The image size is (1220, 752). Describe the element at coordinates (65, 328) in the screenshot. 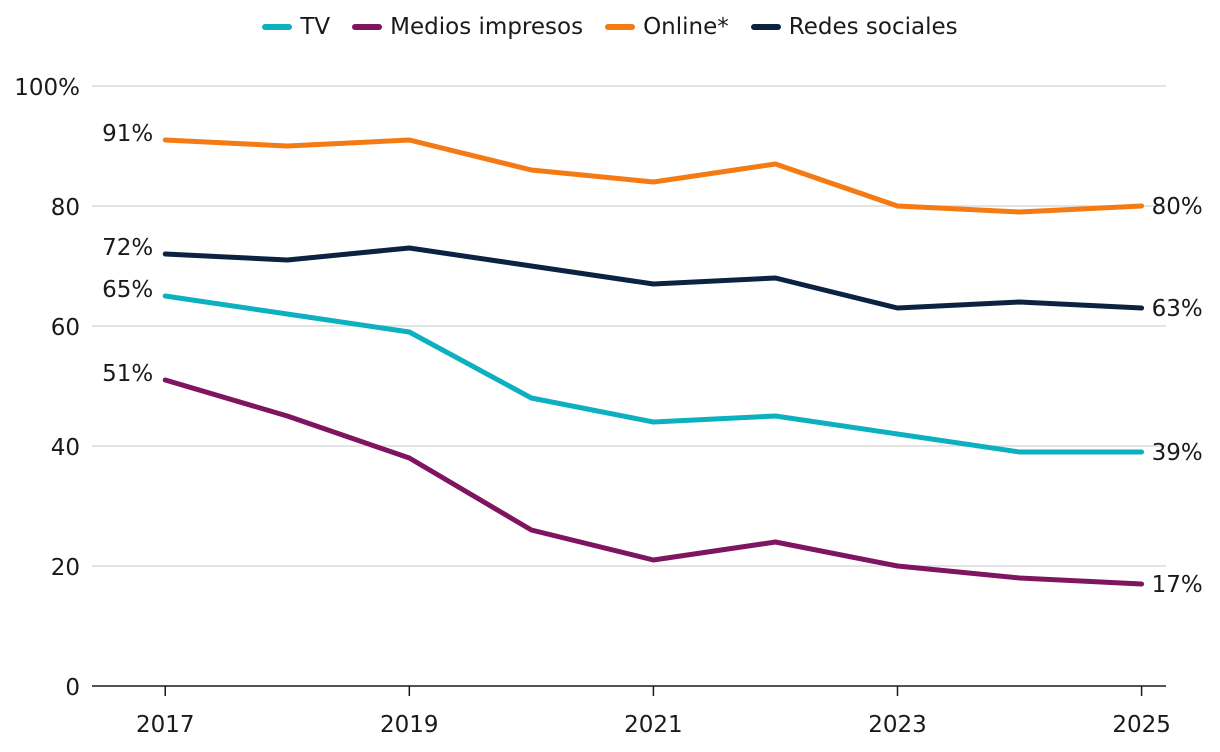

I see `y-tick-label: 60` at that location.